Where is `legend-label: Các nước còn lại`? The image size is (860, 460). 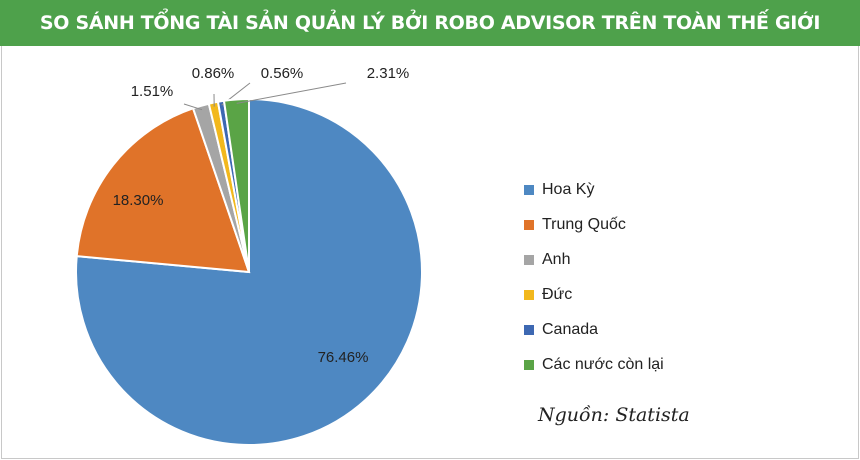 legend-label: Các nước còn lại is located at coordinates (603, 364).